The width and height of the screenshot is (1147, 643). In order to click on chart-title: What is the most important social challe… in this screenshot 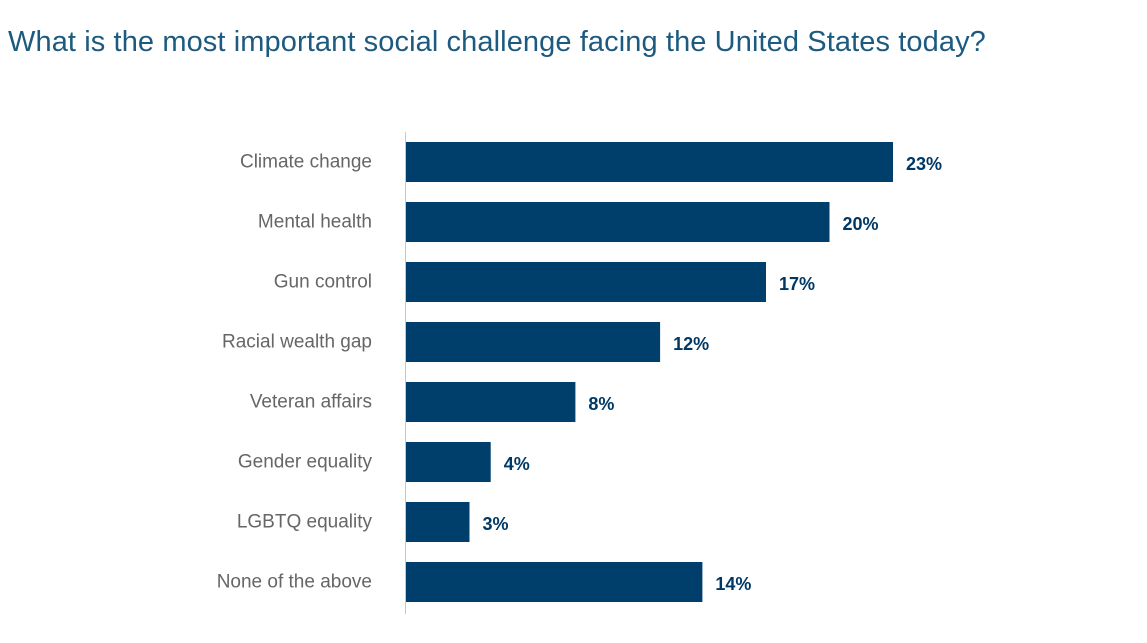, I will do `click(497, 42)`.